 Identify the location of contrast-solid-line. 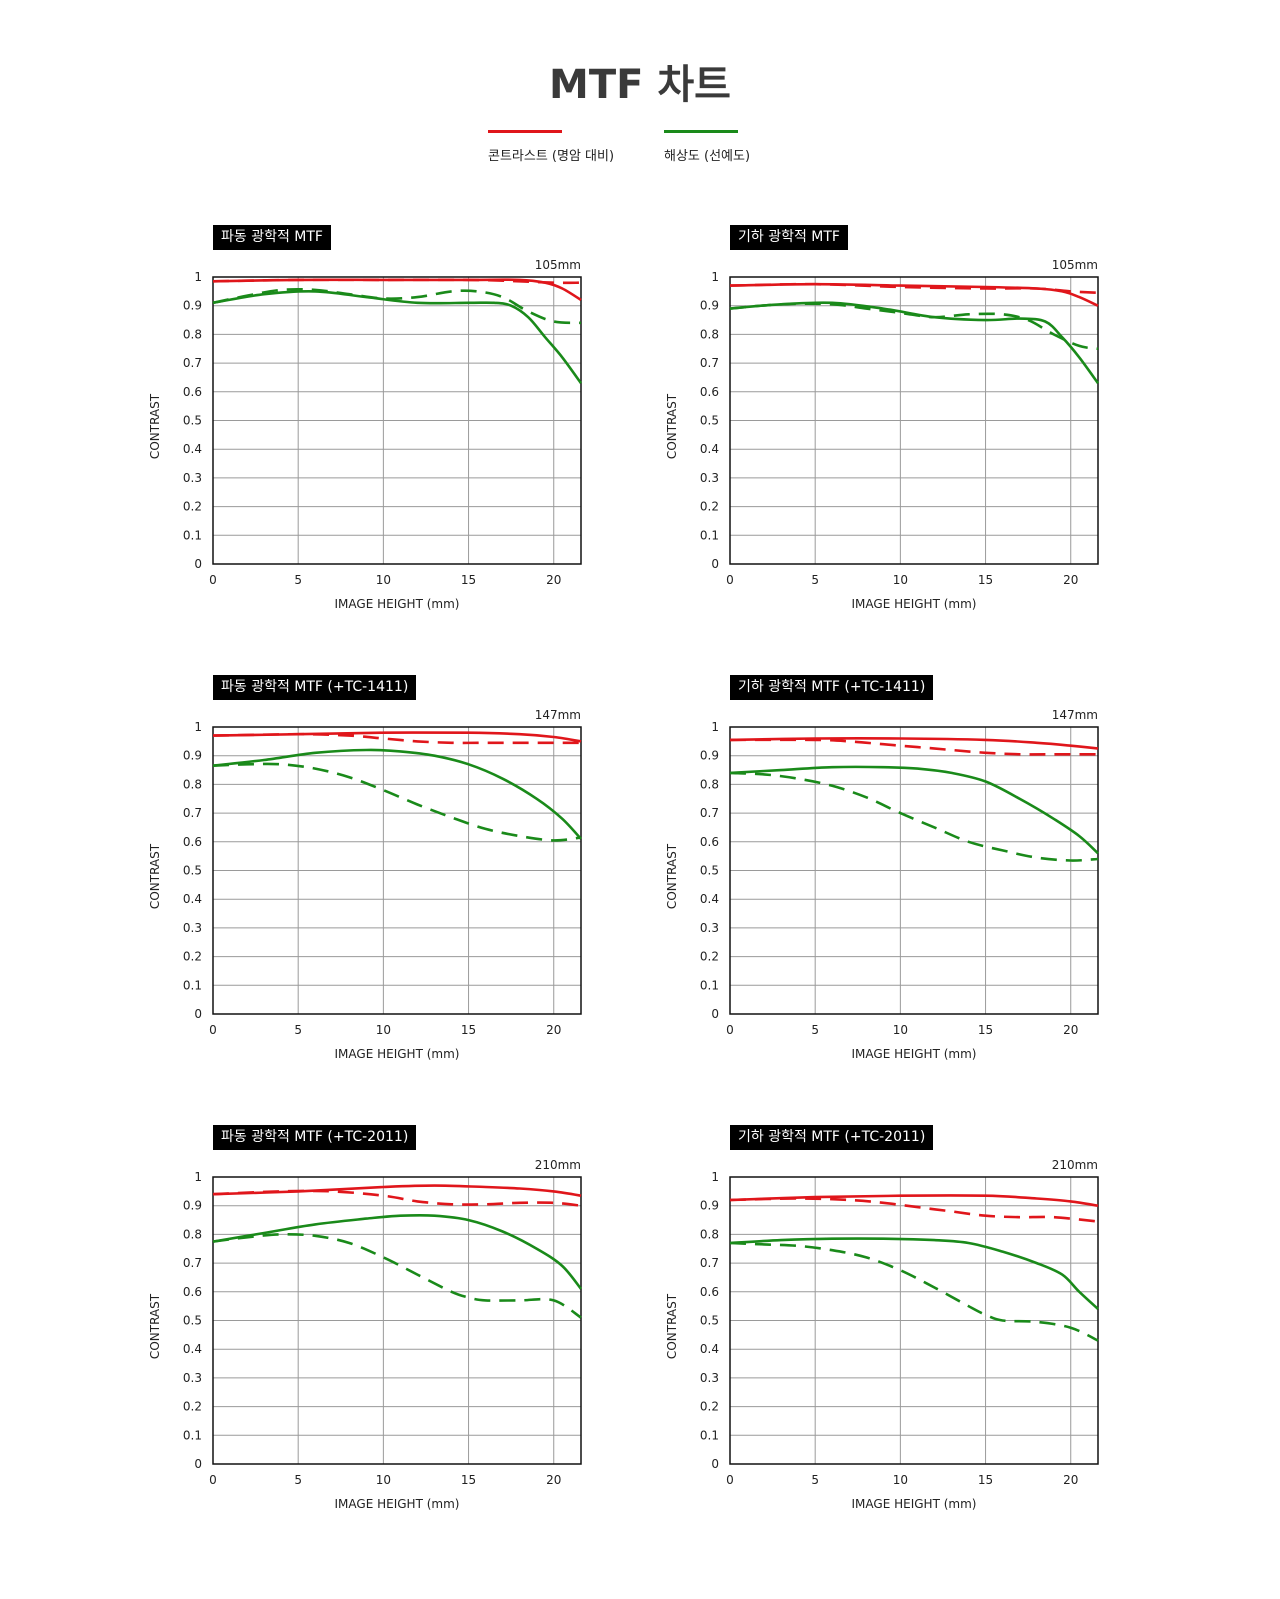
(914, 743).